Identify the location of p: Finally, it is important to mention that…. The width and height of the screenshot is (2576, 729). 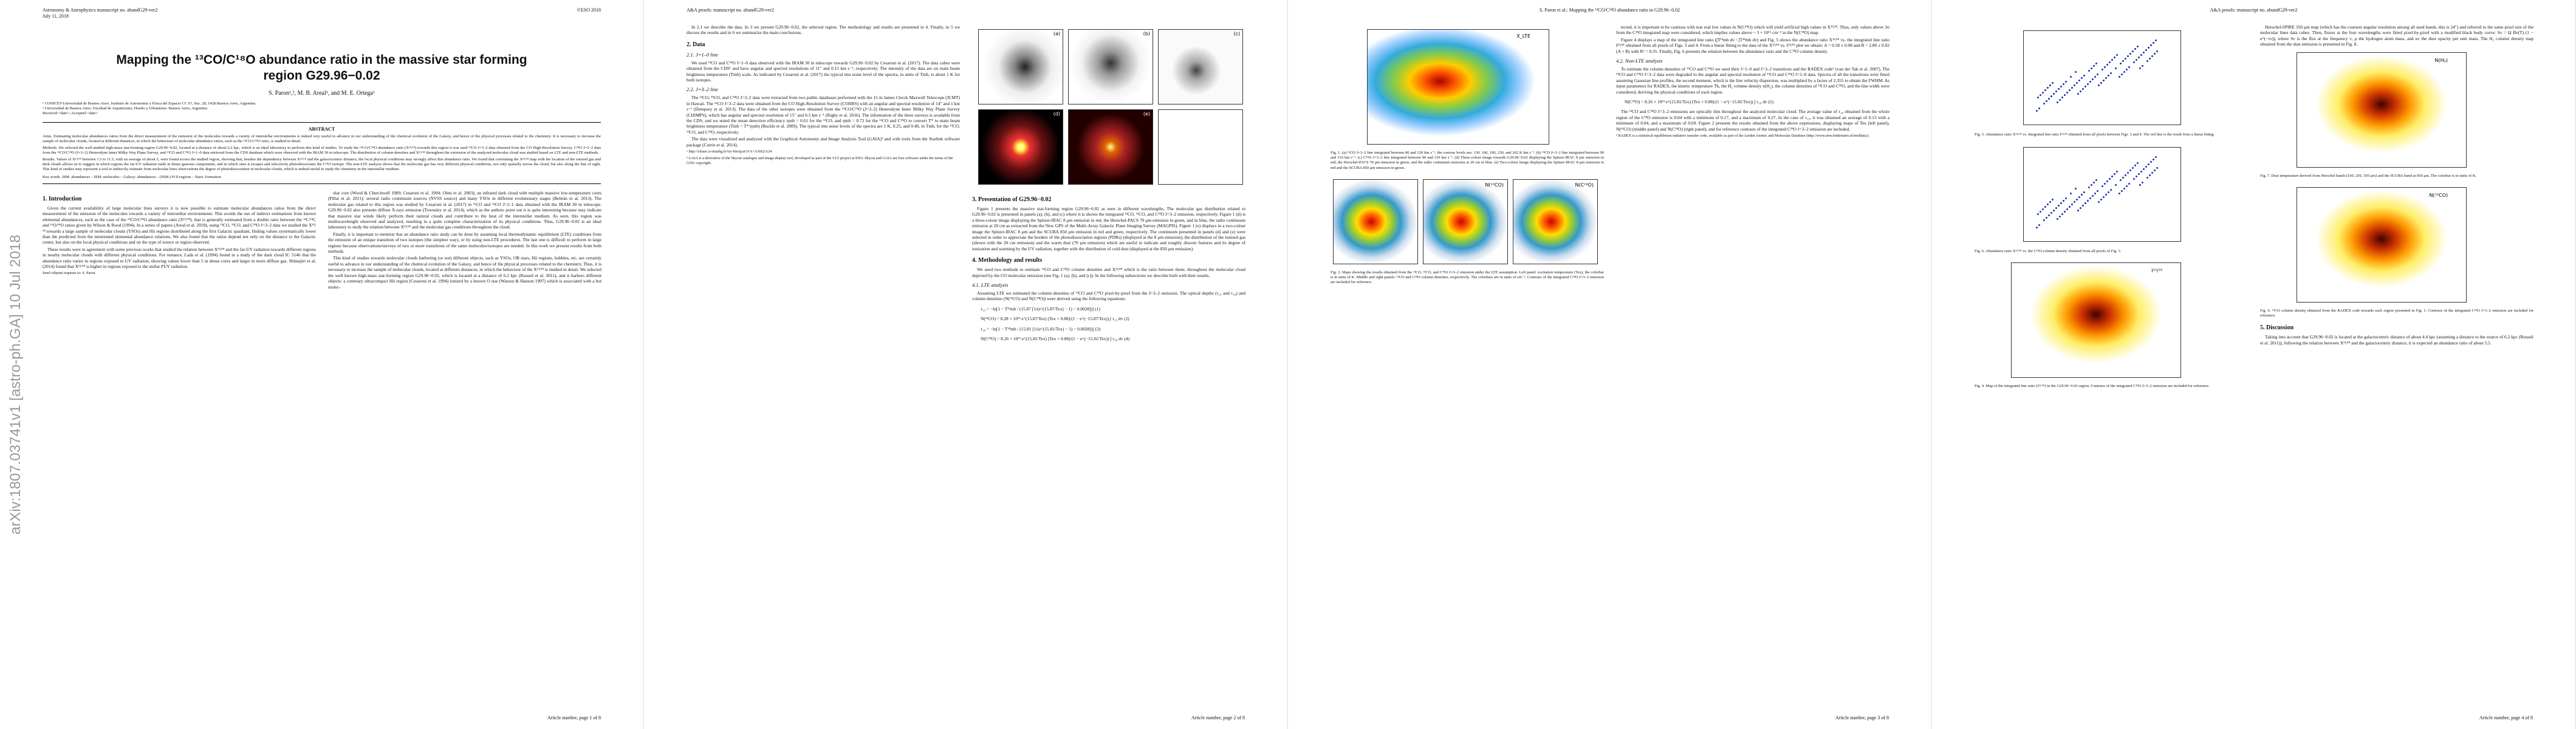
(464, 243).